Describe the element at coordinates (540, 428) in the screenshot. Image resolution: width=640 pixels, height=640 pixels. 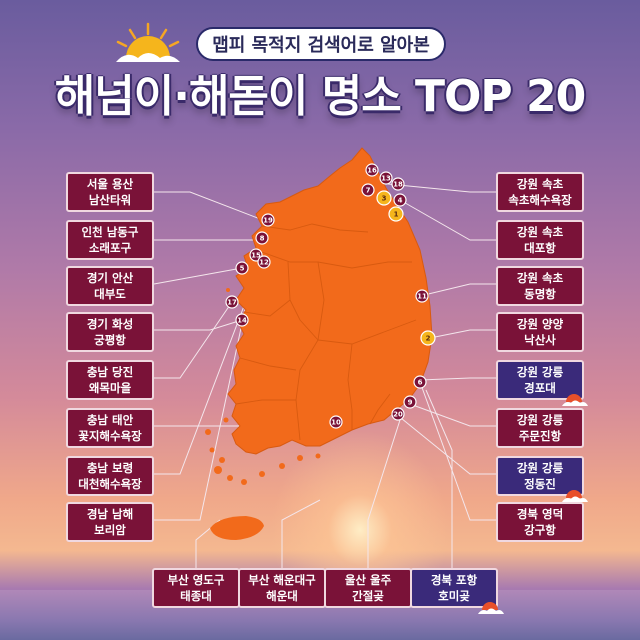
I see `label-gangneung-jumunjin: 강원 강릉 주문진항` at that location.